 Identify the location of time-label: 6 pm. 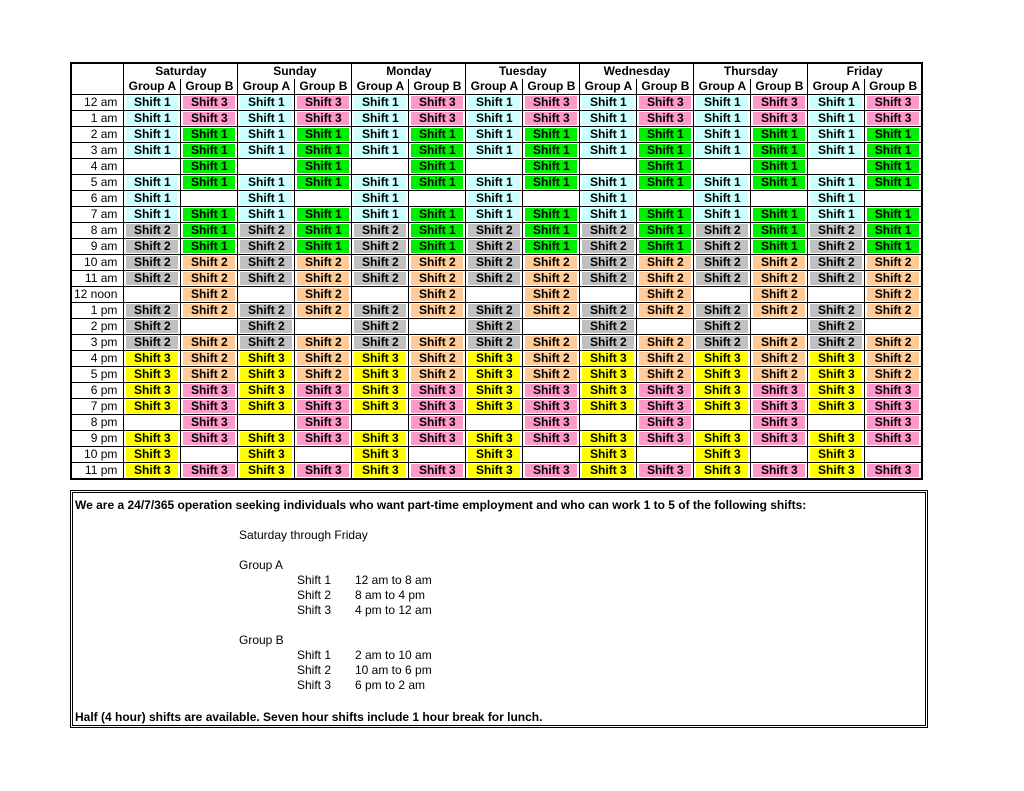
(97, 390).